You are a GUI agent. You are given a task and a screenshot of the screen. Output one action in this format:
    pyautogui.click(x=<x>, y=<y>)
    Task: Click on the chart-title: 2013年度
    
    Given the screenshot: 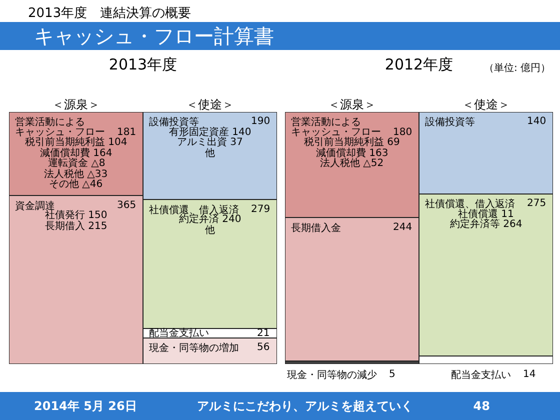 What is the action you would take?
    pyautogui.click(x=143, y=65)
    